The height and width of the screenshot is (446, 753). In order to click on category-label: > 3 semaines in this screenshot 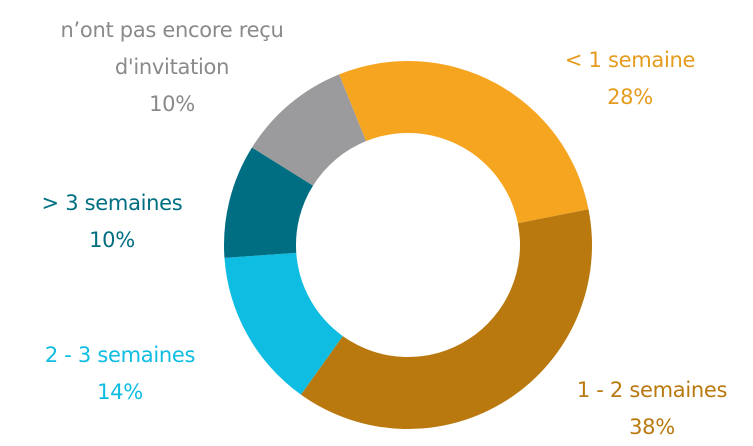, I will do `click(112, 203)`.